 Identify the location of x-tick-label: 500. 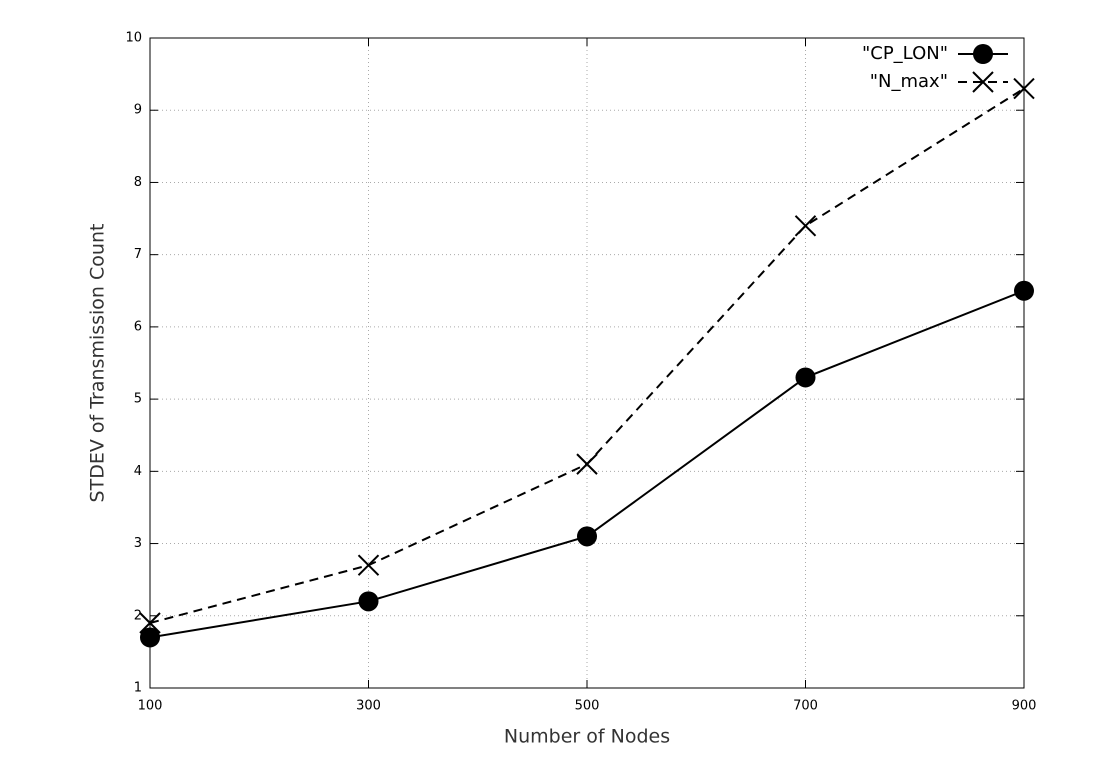
(587, 706).